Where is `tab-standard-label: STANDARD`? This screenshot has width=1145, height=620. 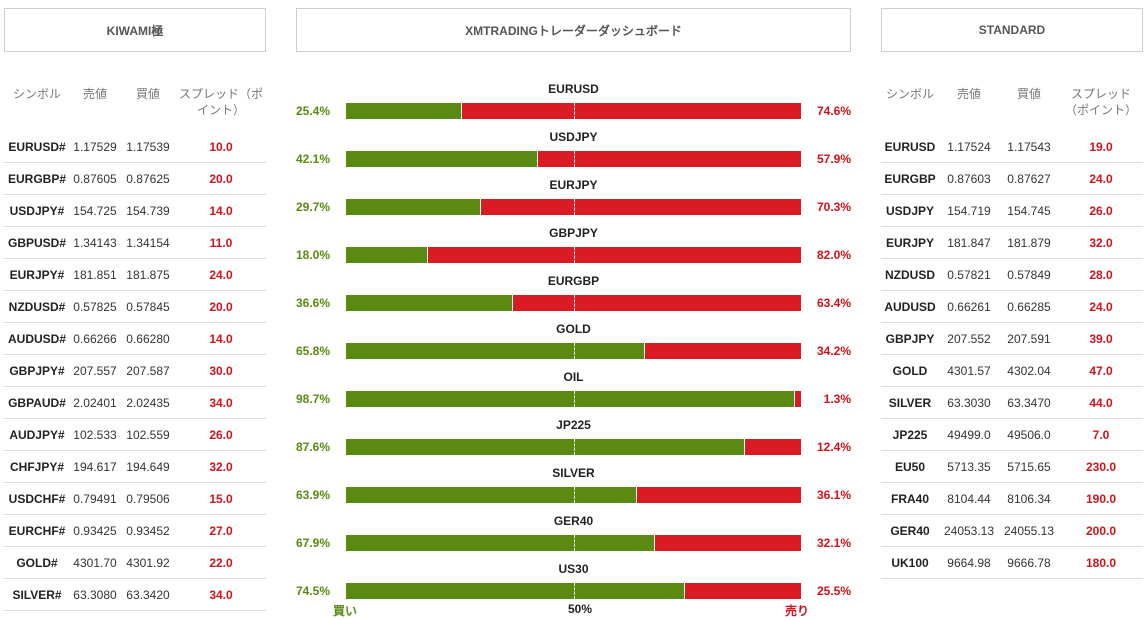 tab-standard-label: STANDARD is located at coordinates (1012, 30).